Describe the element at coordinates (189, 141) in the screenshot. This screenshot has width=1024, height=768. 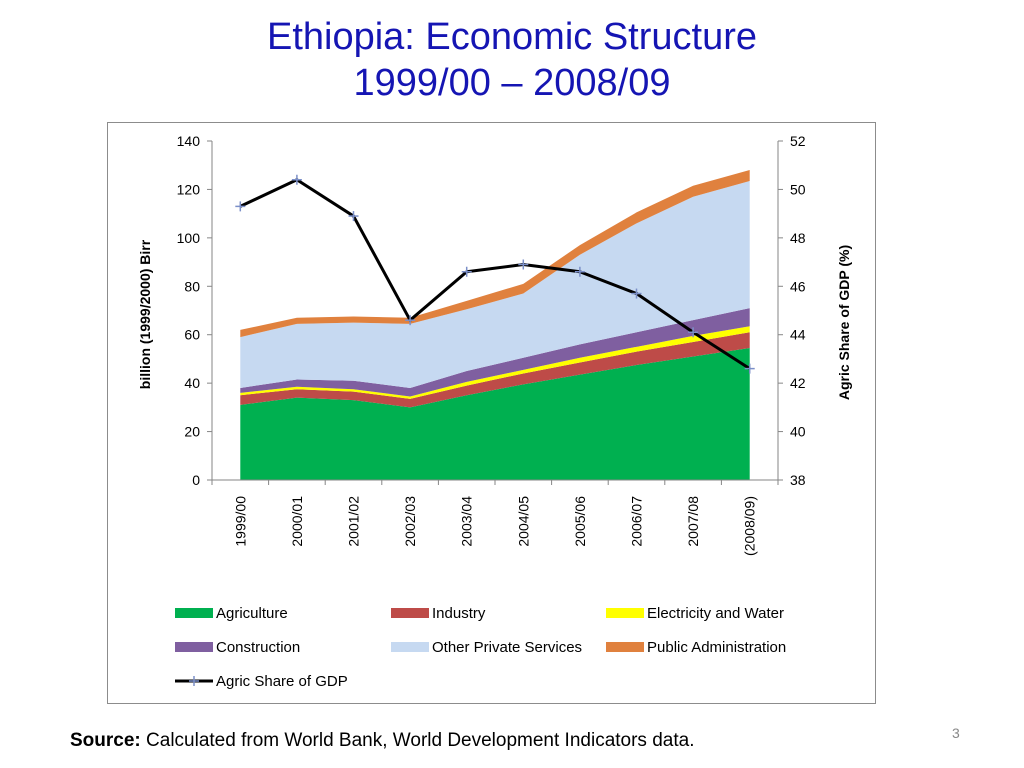
I see `y-tick-label: 140` at that location.